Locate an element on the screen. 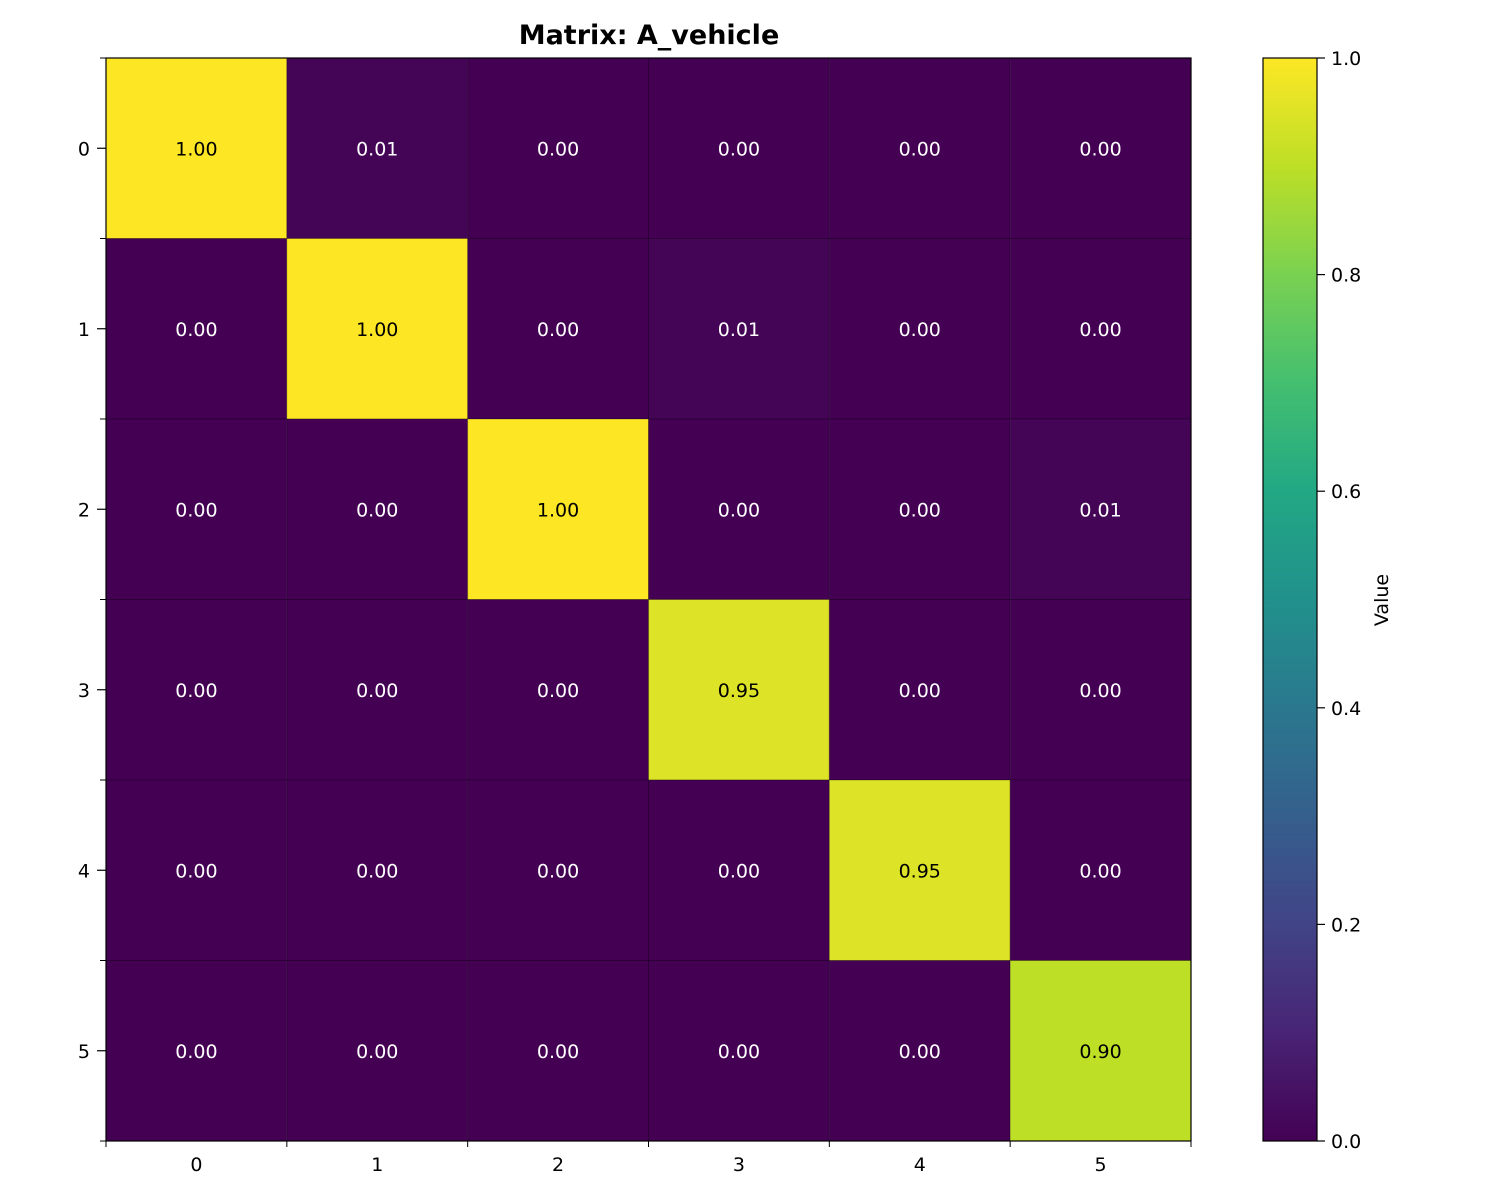 This screenshot has width=1500, height=1200. heatmap-cell-r3-c3 is located at coordinates (739, 690).